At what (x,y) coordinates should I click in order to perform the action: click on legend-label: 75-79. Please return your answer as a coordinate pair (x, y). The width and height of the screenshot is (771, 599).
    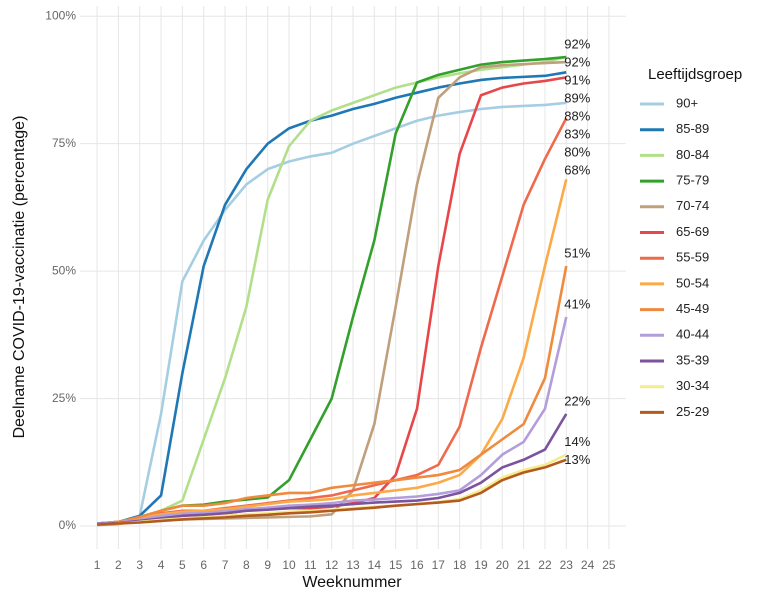
    Looking at the image, I should click on (692, 180).